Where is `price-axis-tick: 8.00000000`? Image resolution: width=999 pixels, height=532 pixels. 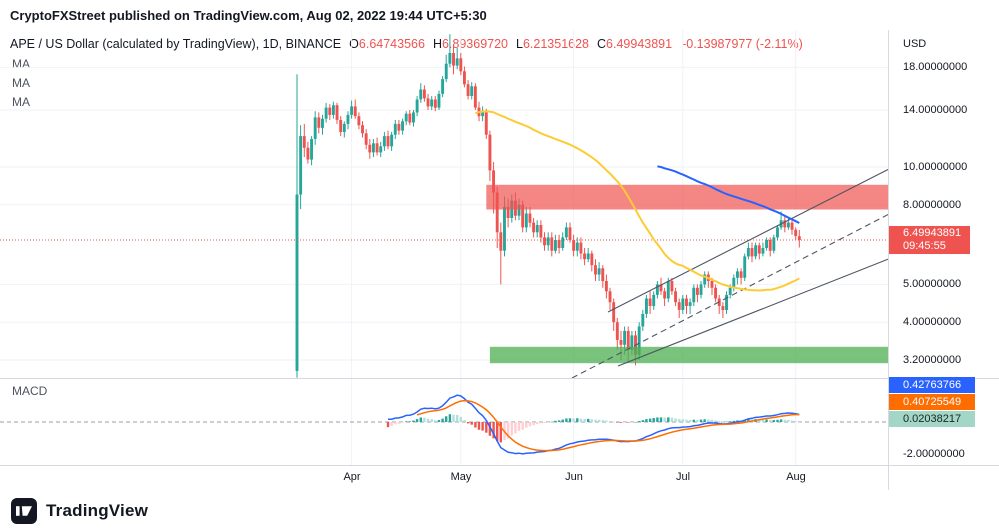
price-axis-tick: 8.00000000 is located at coordinates (932, 205).